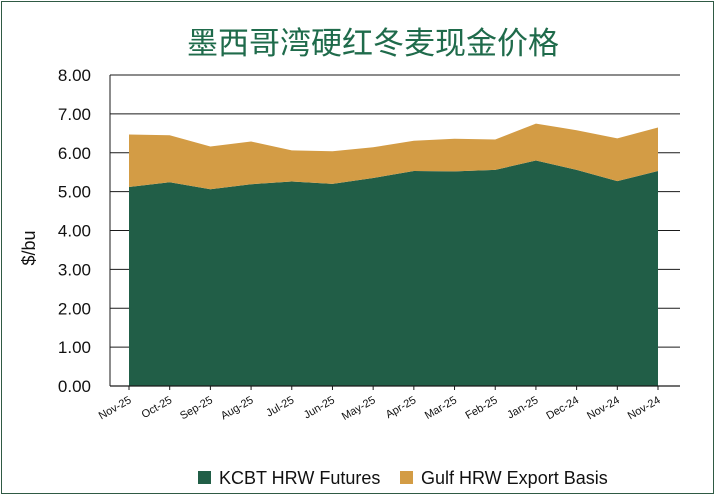 This screenshot has width=715, height=495. I want to click on legend: KCBT HRW Futures Gulf HRW Export Basis, so click(403, 478).